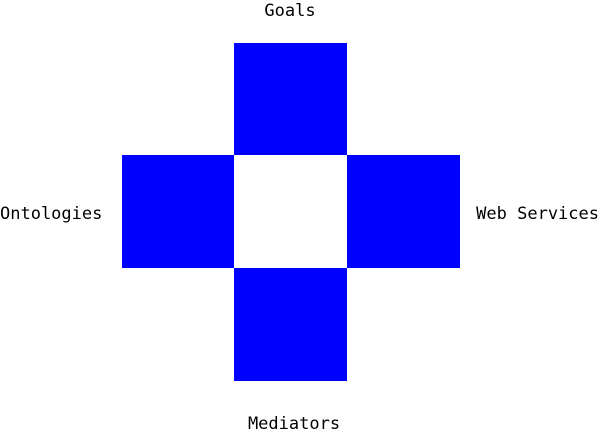  Describe the element at coordinates (403, 211) in the screenshot. I see `web-services-block` at that location.